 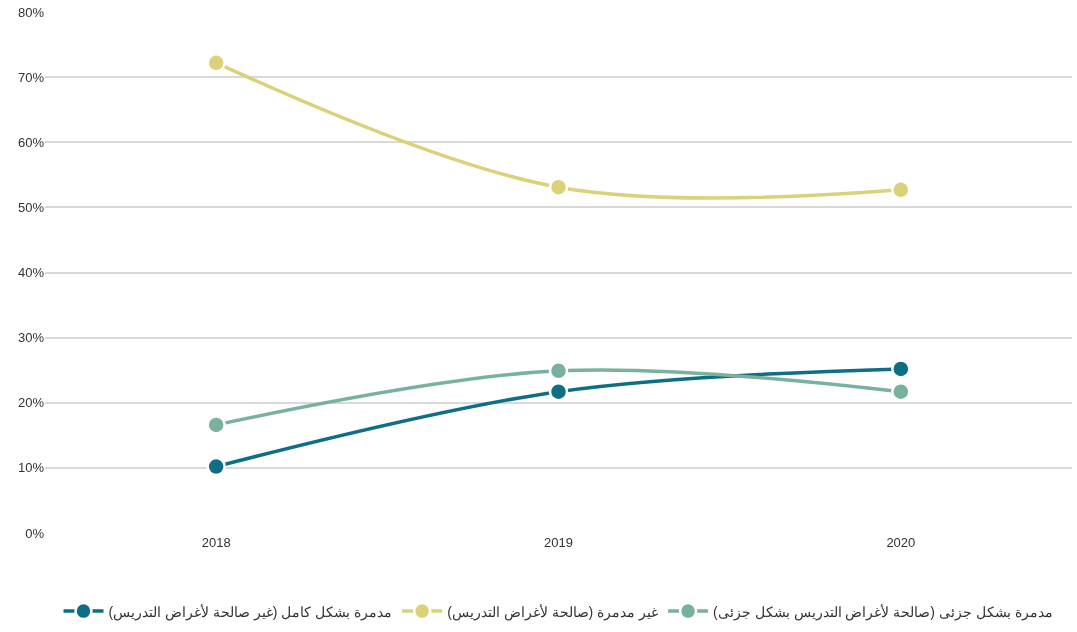 I want to click on x-tick-label: 2018, so click(x=216, y=542).